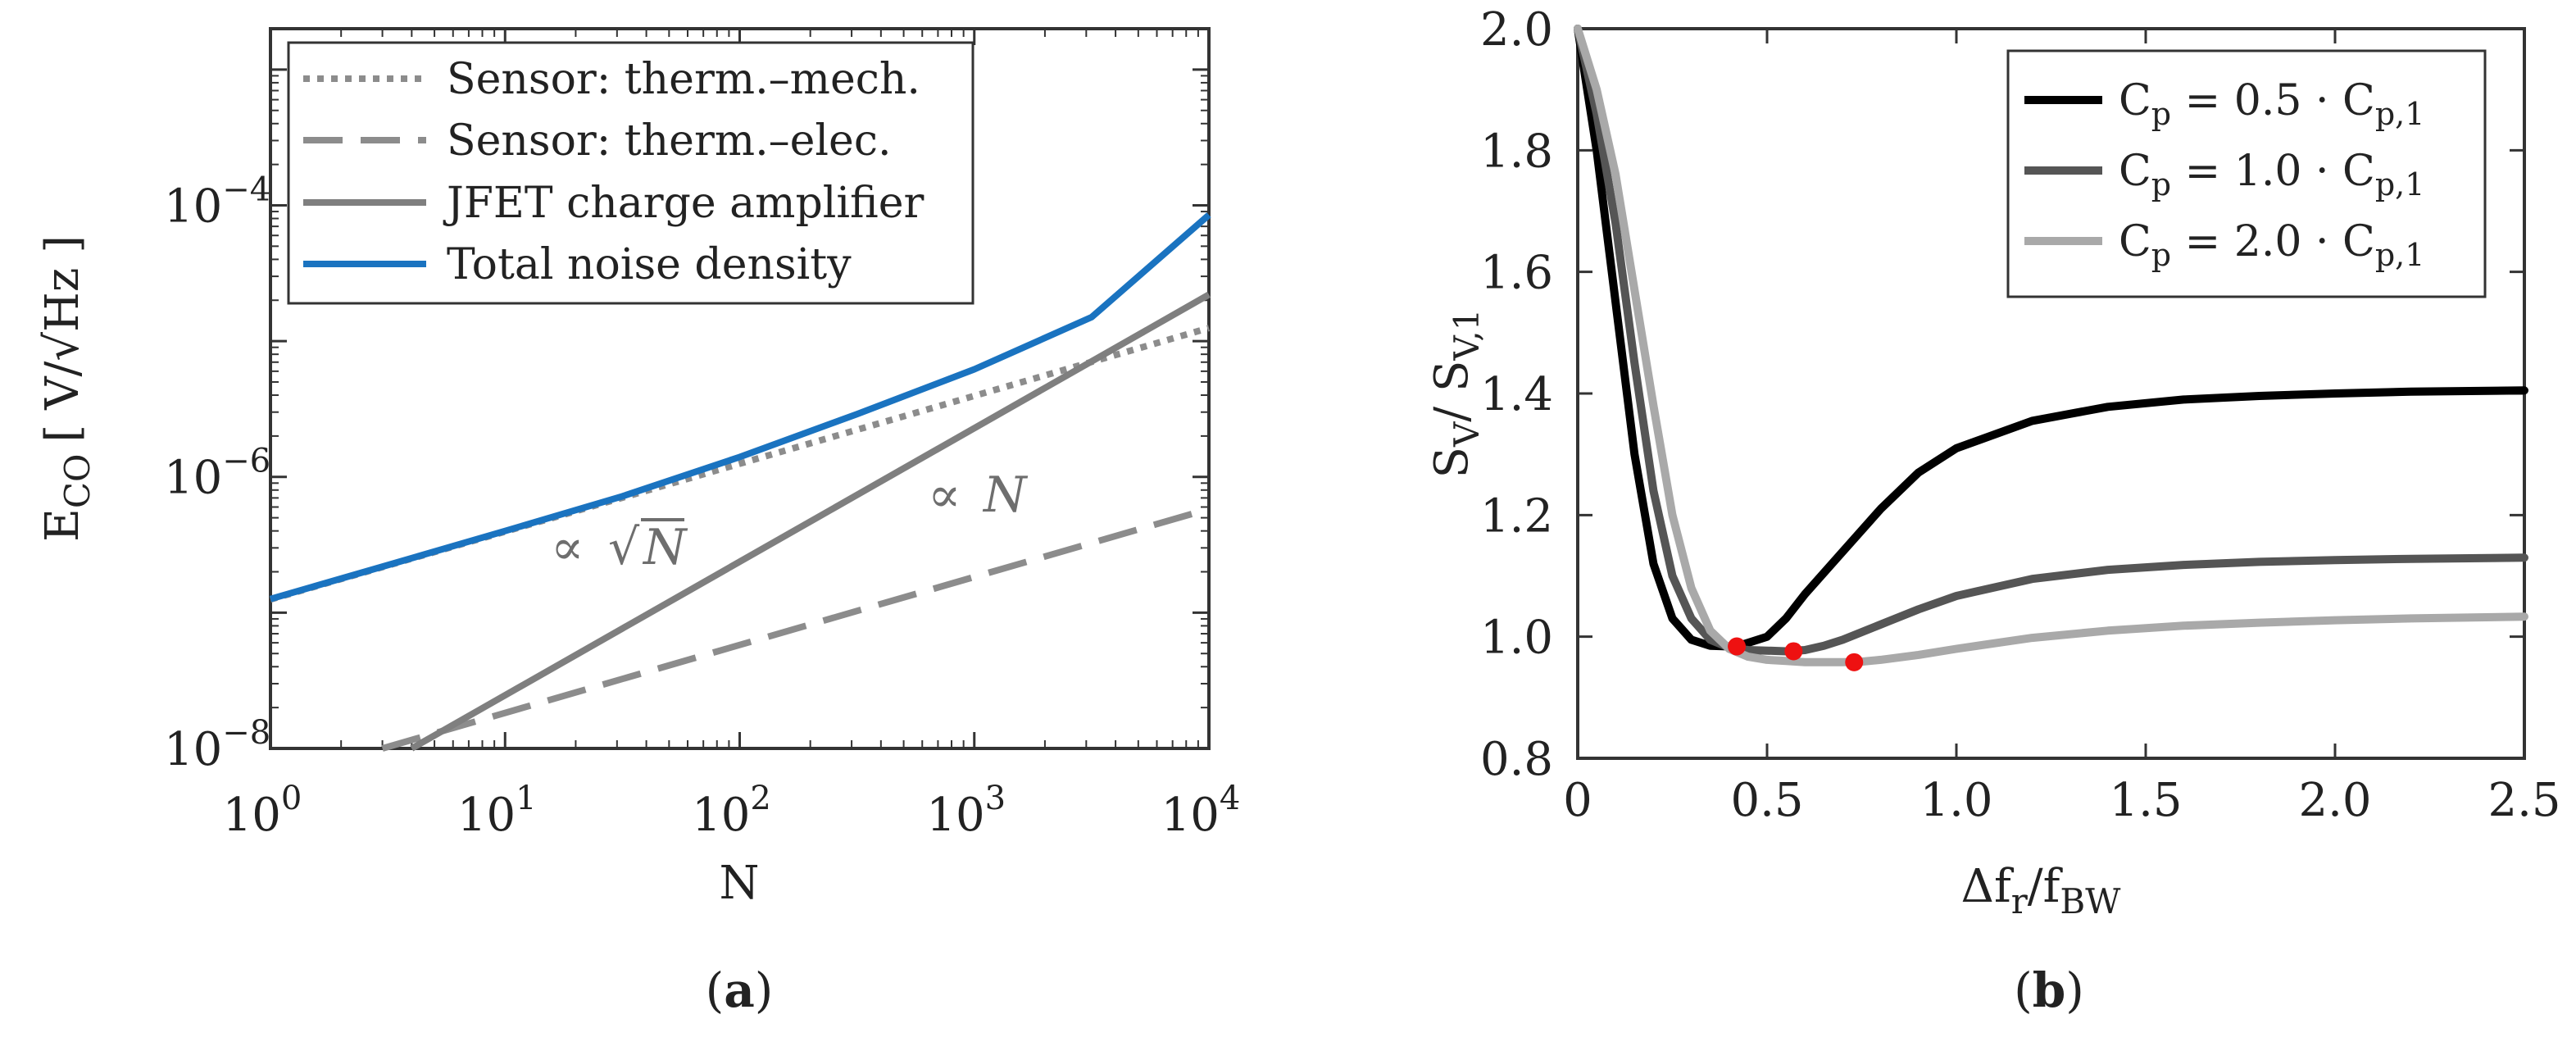  What do you see at coordinates (624, 547) in the screenshot?
I see `annotation-sqrt-n-sign: √` at bounding box center [624, 547].